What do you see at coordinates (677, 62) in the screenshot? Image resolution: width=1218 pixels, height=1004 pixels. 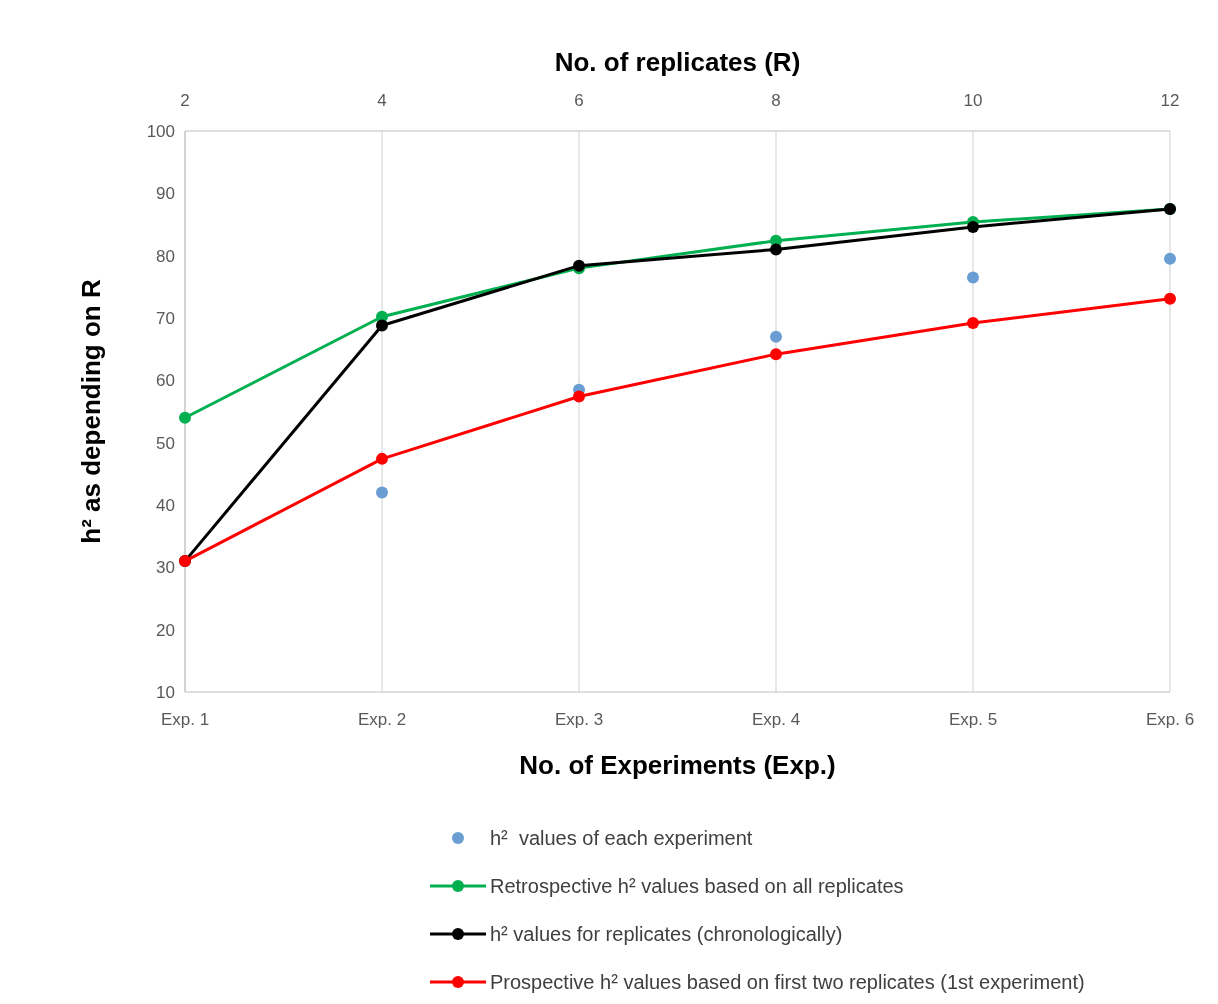 I see `x2-axis-title: No. of replicates (R)` at bounding box center [677, 62].